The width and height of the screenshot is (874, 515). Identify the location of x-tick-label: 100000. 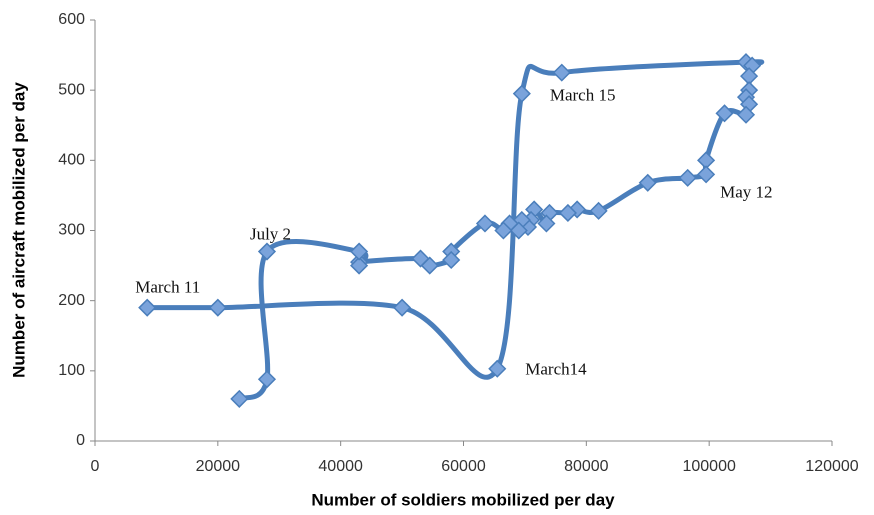
(708, 466).